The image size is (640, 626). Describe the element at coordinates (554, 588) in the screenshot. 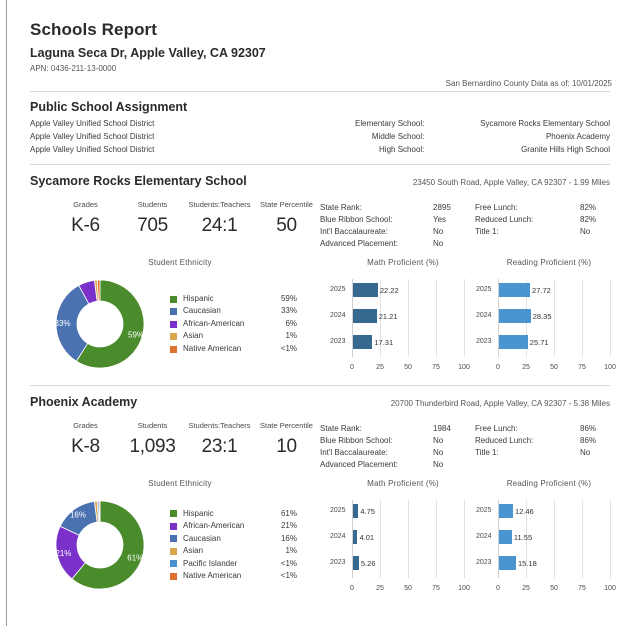

I see `x-axis-tick-label: 50` at that location.